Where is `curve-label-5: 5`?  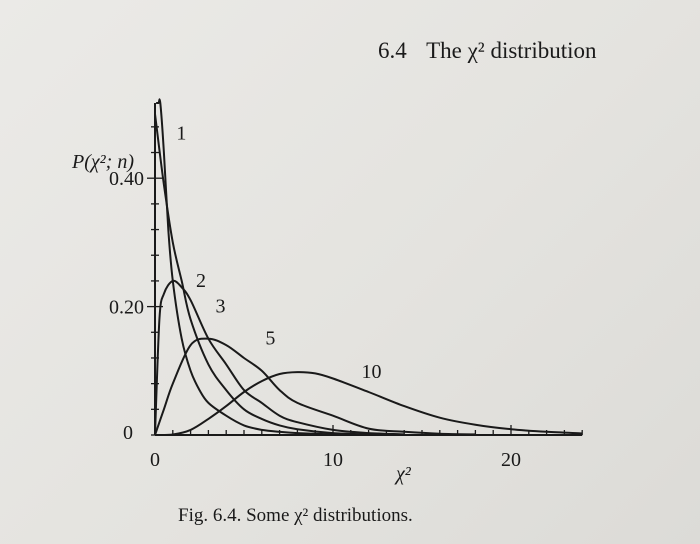 curve-label-5: 5 is located at coordinates (270, 339).